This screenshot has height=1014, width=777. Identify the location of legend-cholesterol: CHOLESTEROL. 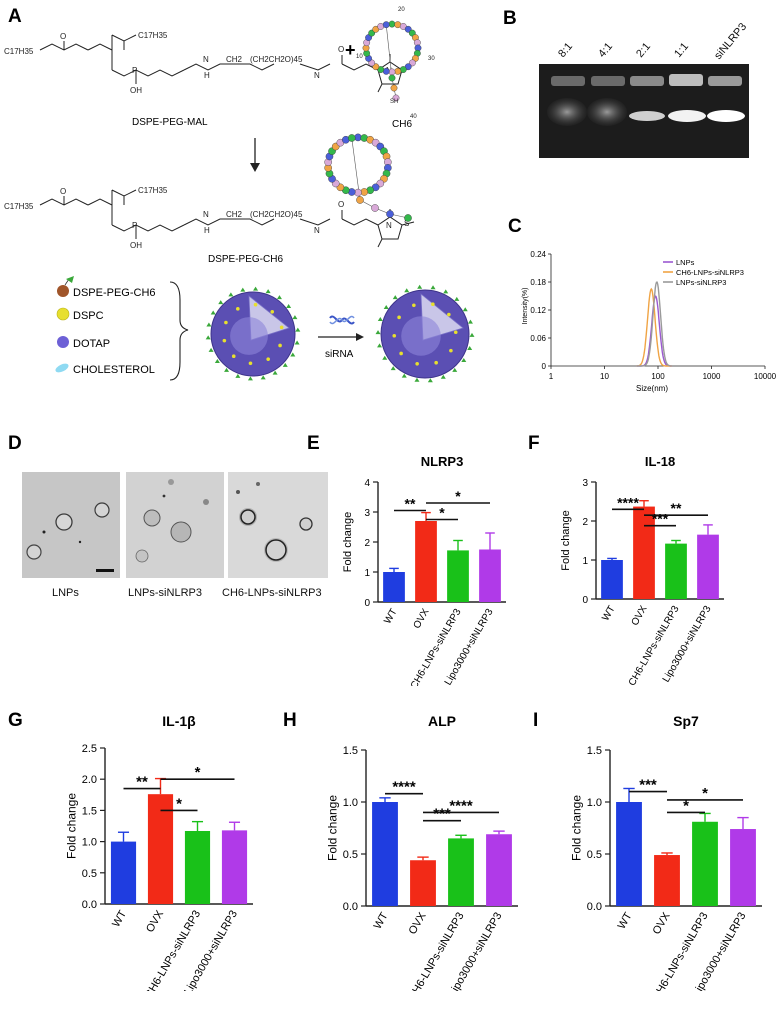
(114, 370).